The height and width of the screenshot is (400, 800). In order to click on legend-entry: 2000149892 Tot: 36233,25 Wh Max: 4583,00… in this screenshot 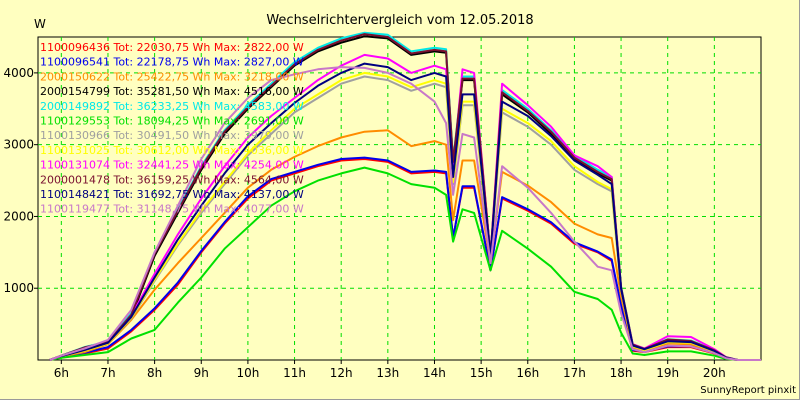, I will do `click(172, 106)`.